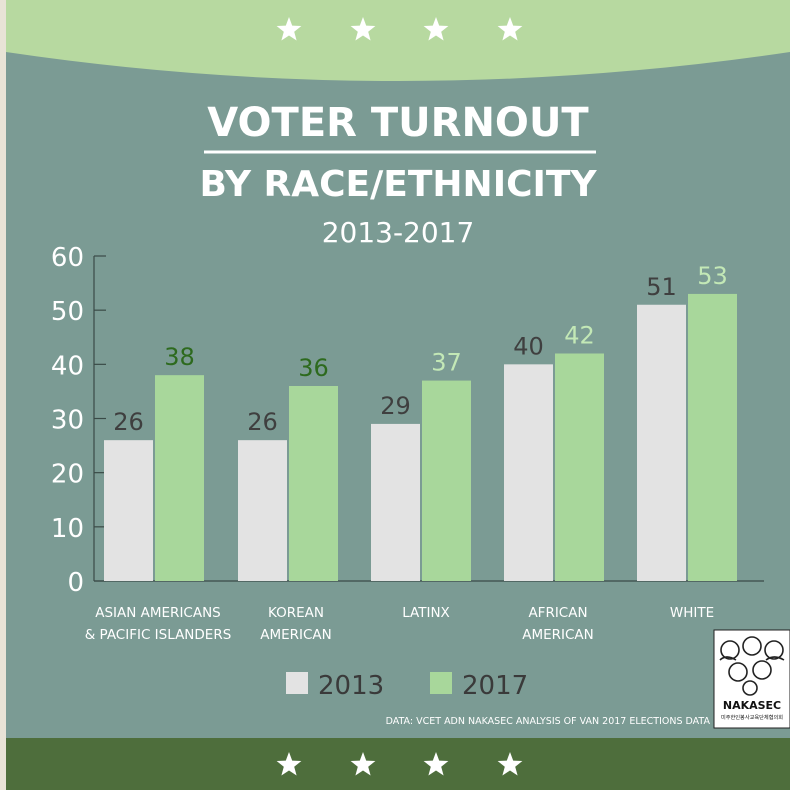 This screenshot has width=790, height=790. I want to click on y-tick-label: 40, so click(67, 366).